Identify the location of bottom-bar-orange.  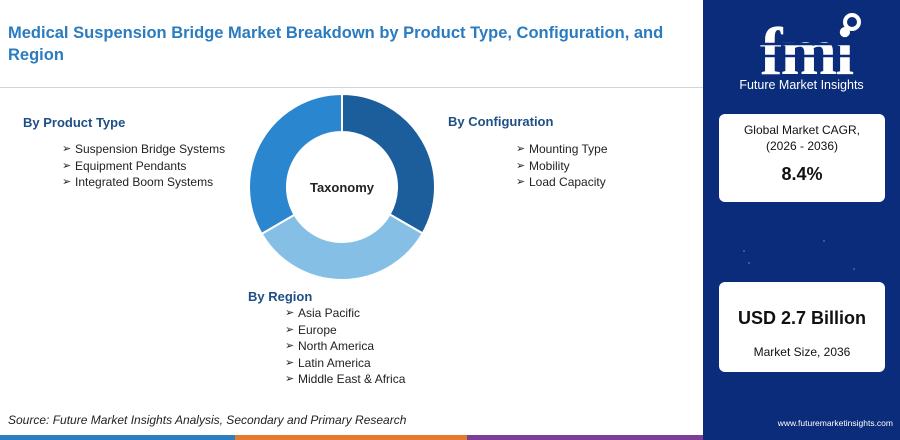
(351, 437).